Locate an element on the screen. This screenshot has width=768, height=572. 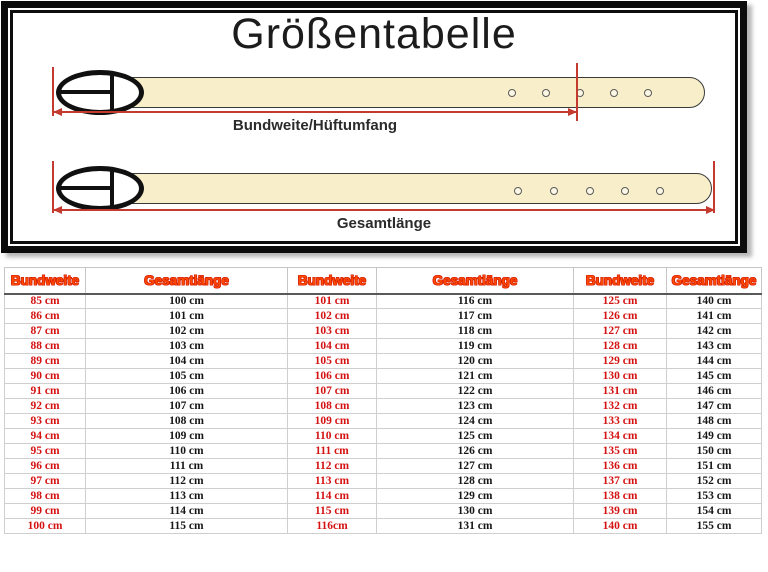
measure-tick-right is located at coordinates (714, 187).